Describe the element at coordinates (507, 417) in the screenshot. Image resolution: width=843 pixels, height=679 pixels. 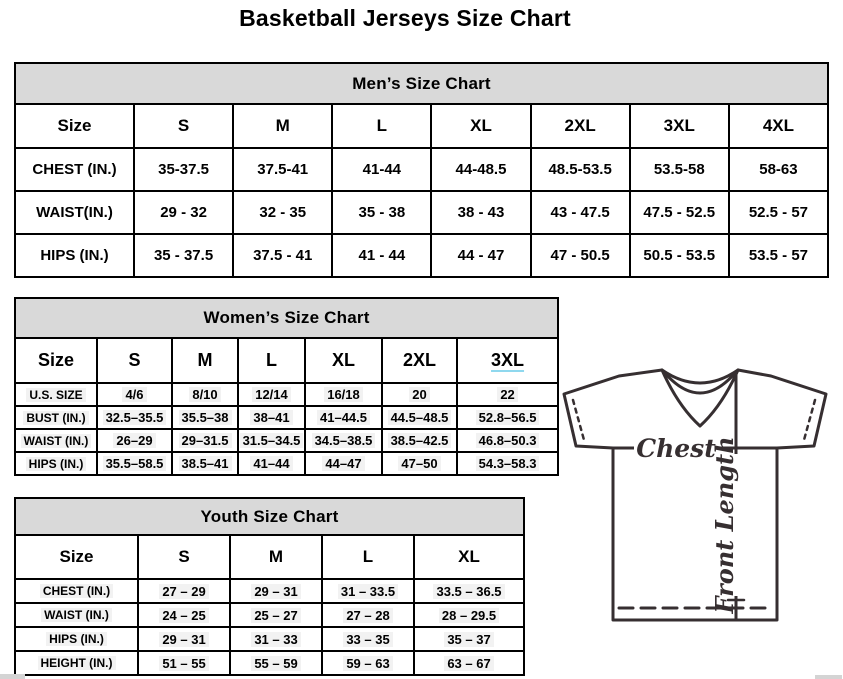
I see `highlighted-text: 52.8–56.5` at that location.